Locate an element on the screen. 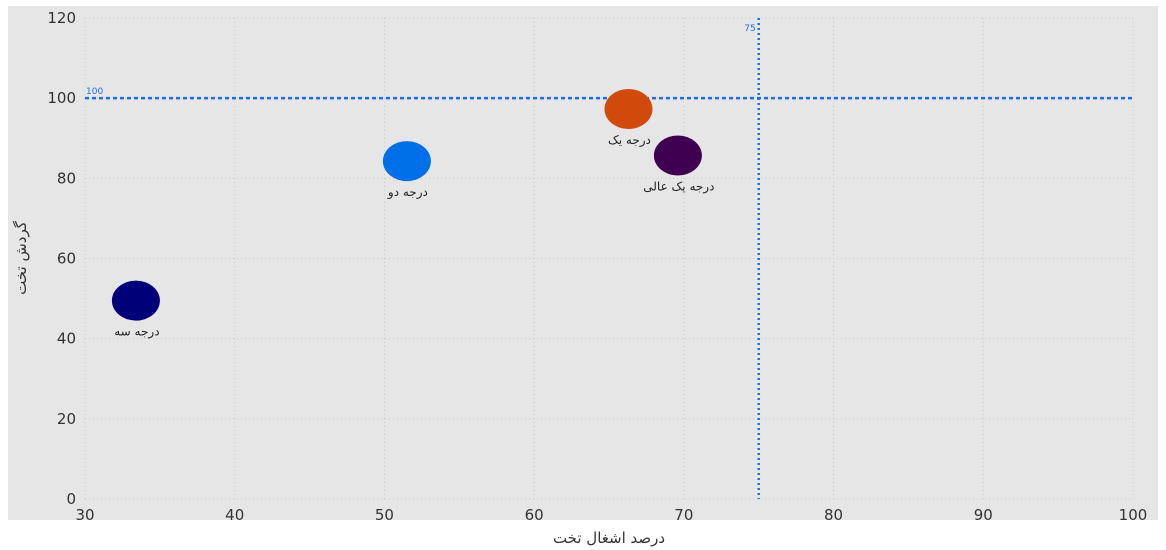 This screenshot has height=550, width=1166. data-point-label: درجه یک is located at coordinates (629, 140).